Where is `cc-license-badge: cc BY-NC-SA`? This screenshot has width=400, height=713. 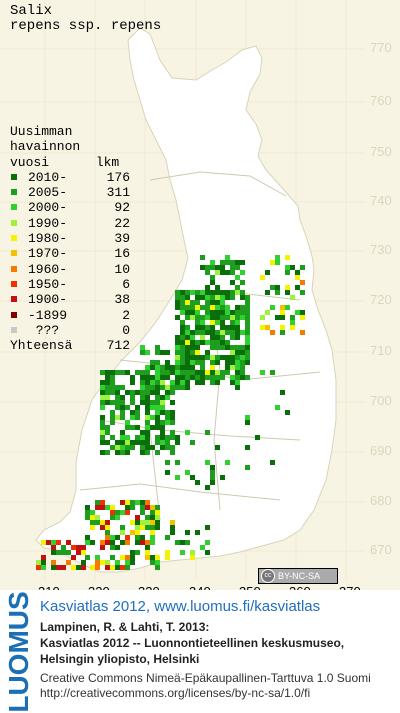 cc-license-badge: cc BY-NC-SA is located at coordinates (298, 576).